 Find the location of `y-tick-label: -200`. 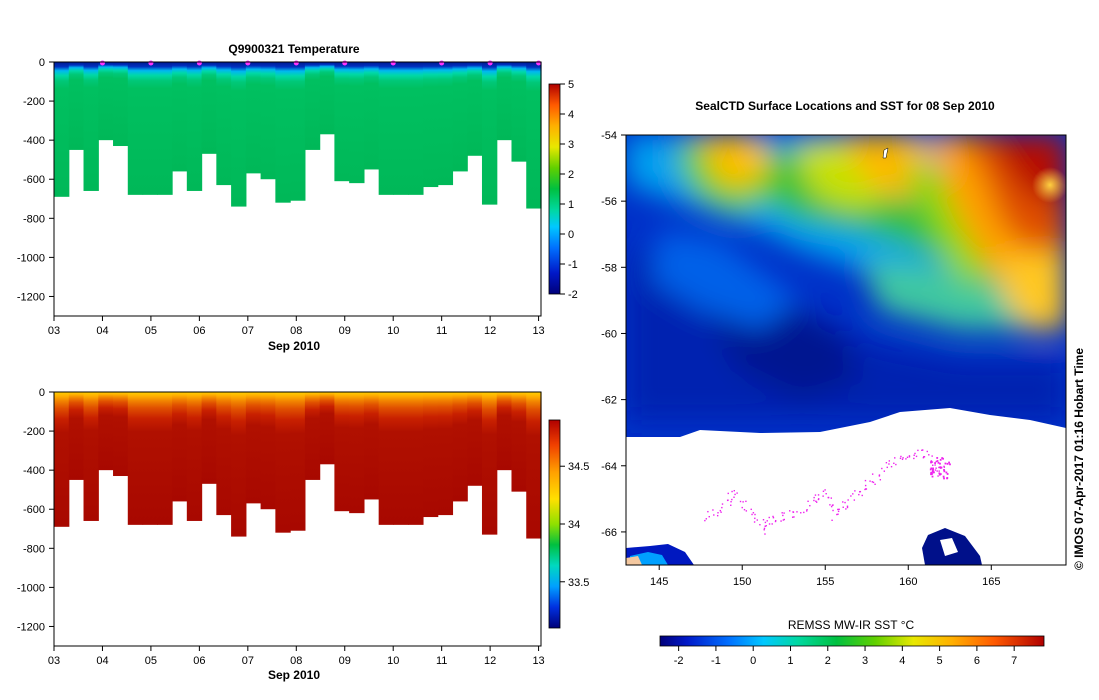

y-tick-label: -200 is located at coordinates (34, 102).